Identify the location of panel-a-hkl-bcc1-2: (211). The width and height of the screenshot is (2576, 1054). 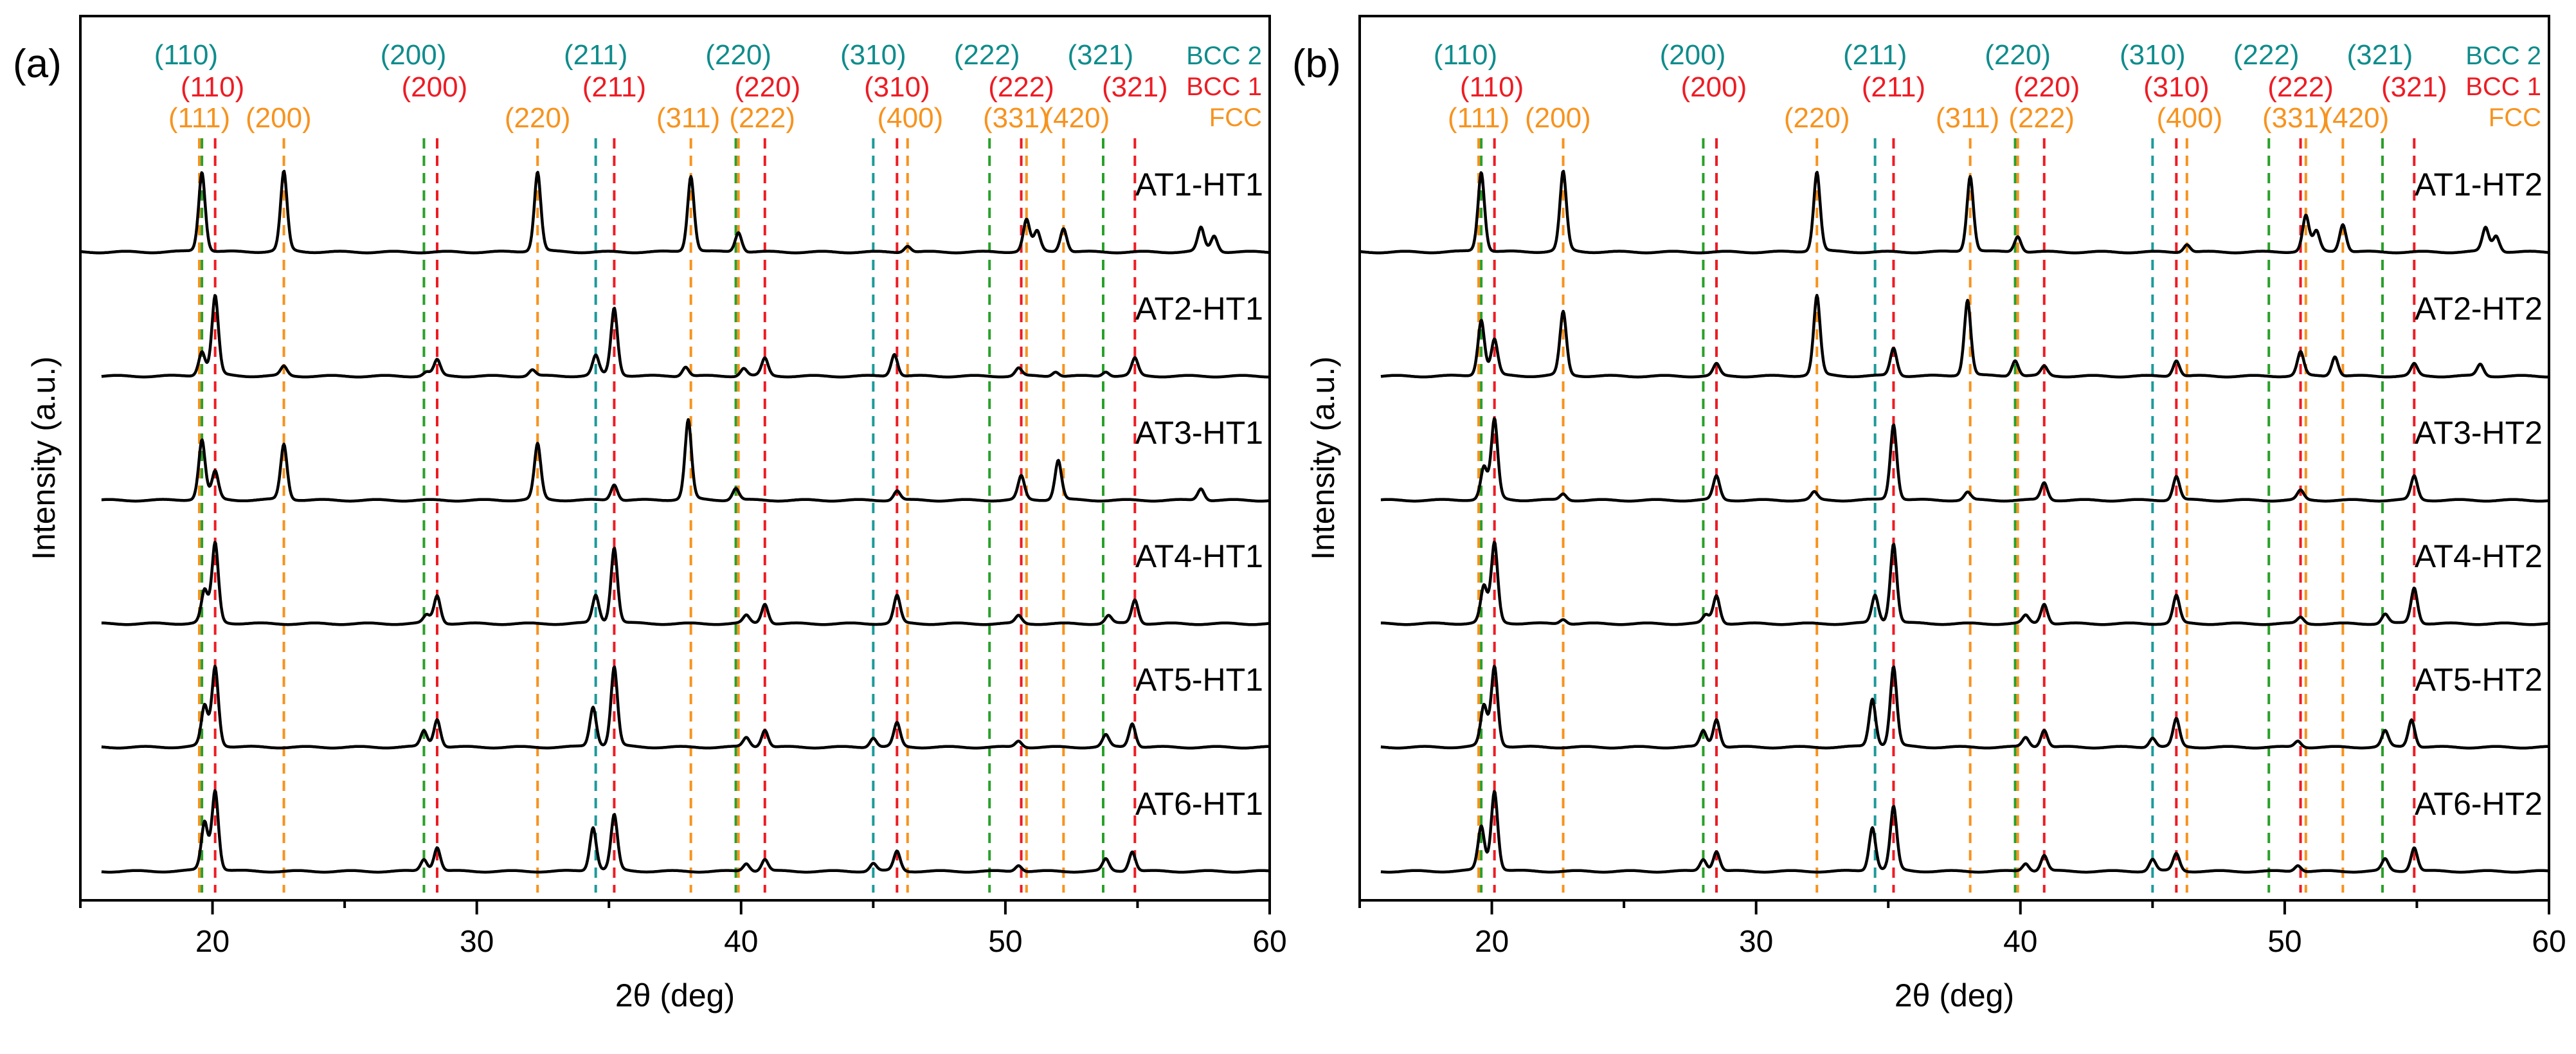
(614, 87).